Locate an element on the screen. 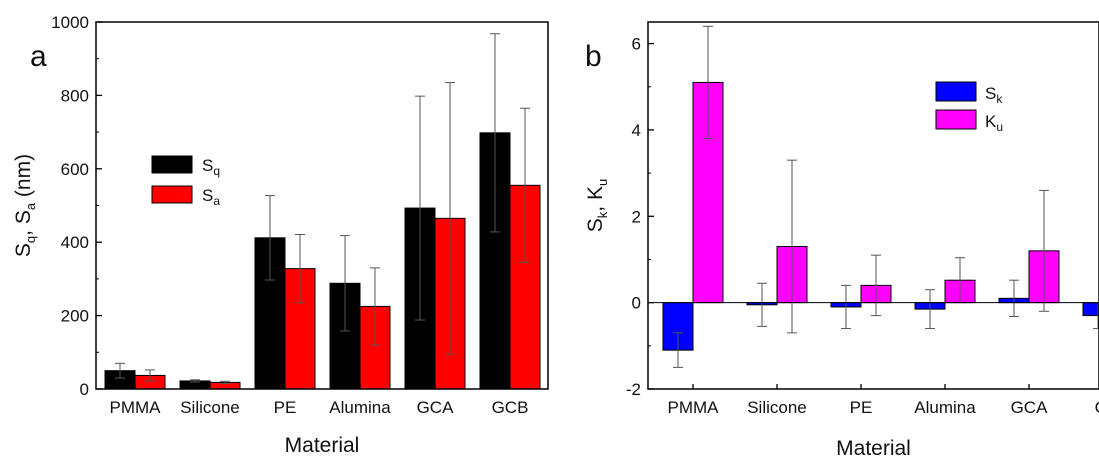 This screenshot has width=1099, height=457. x-axis-title-a: Material is located at coordinates (322, 445).